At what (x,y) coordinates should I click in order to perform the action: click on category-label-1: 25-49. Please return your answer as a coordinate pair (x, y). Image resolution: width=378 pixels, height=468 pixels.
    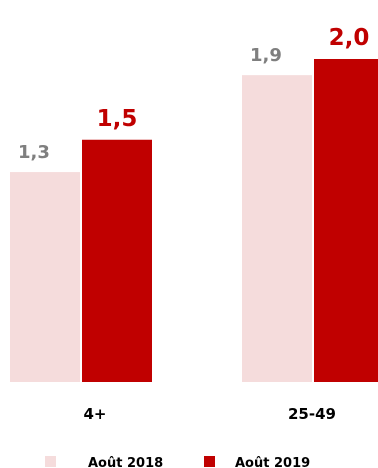
    Looking at the image, I should click on (312, 414).